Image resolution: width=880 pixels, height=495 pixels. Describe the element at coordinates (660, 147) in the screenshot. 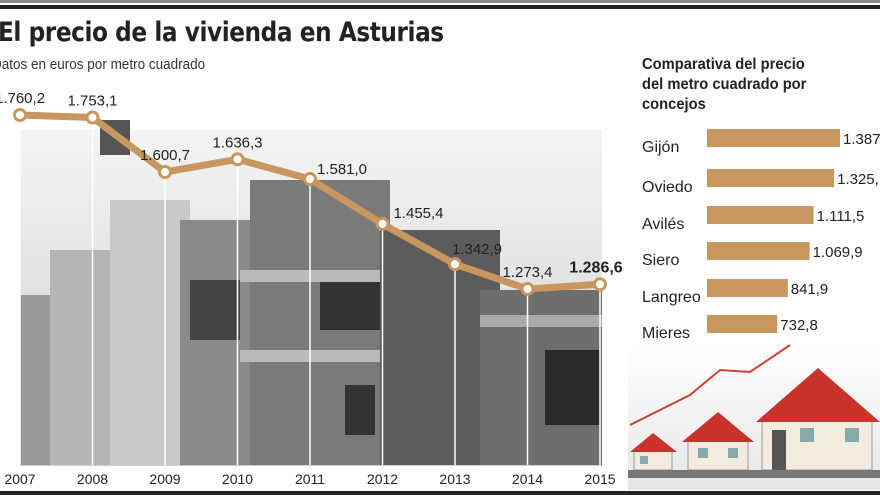

I see `bar-category-label: Gijón` at that location.